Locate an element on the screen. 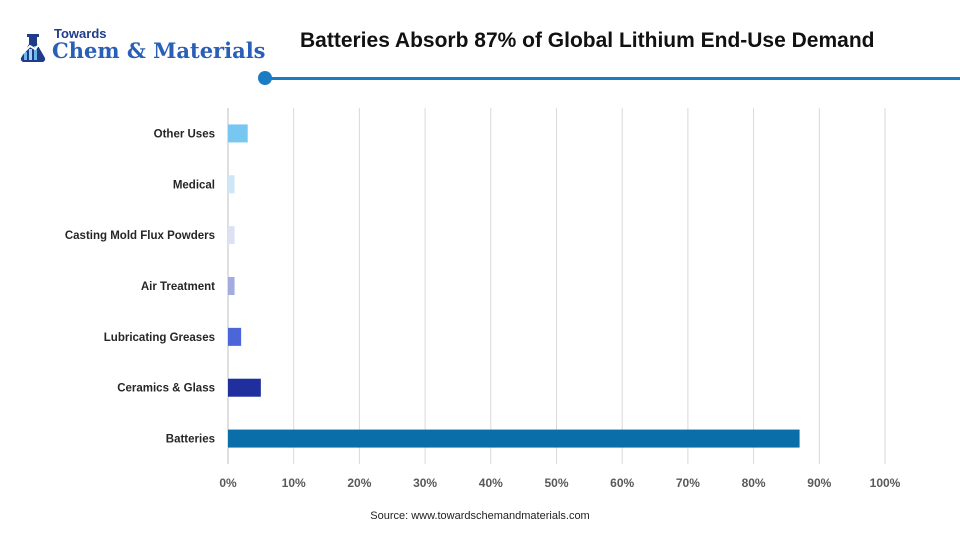  x-tick-label: 30% is located at coordinates (425, 483).